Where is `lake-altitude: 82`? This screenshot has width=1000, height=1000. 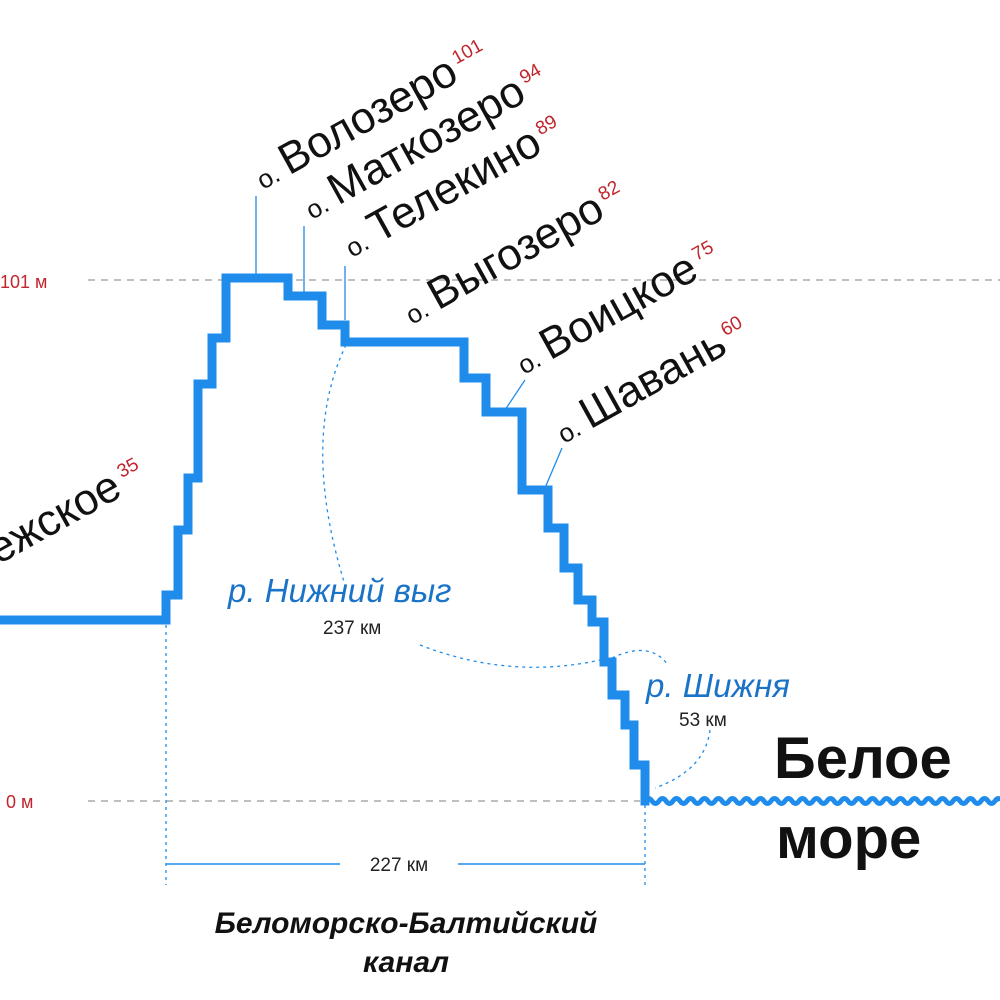
lake-altitude: 82 is located at coordinates (609, 191).